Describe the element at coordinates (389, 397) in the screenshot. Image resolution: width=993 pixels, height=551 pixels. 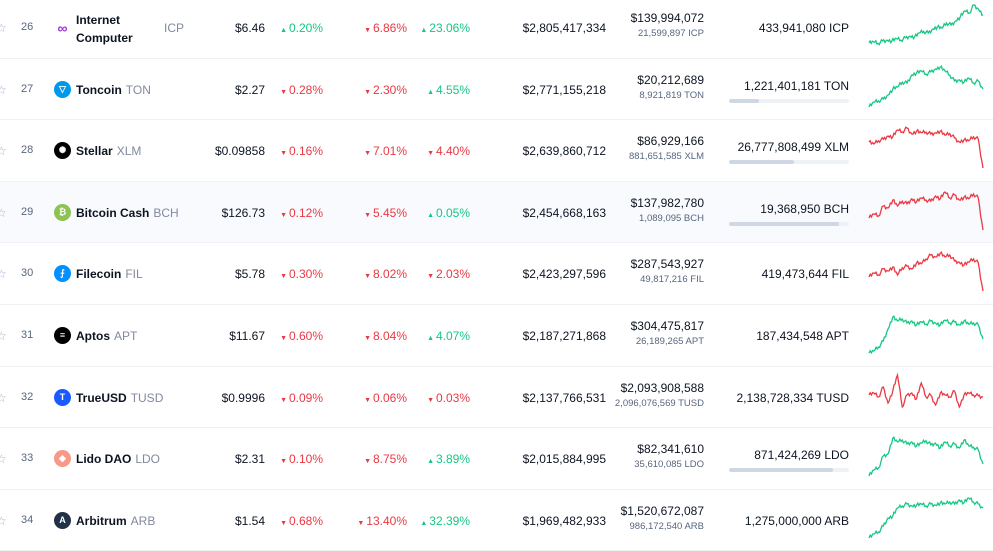
I see `change-value: 0.06%` at that location.